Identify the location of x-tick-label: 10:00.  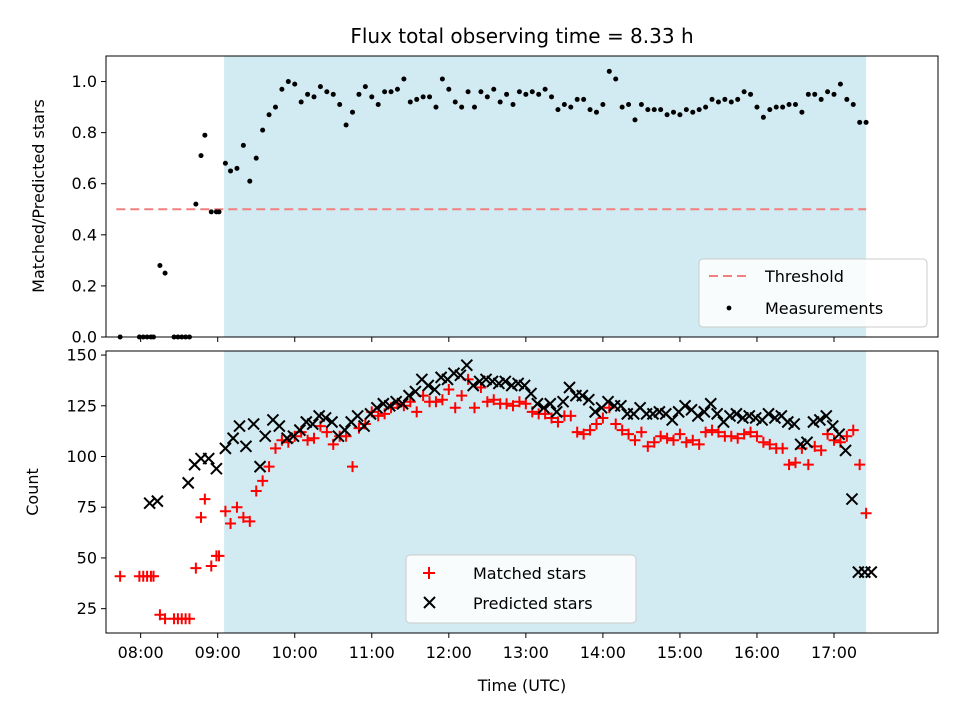
(295, 652).